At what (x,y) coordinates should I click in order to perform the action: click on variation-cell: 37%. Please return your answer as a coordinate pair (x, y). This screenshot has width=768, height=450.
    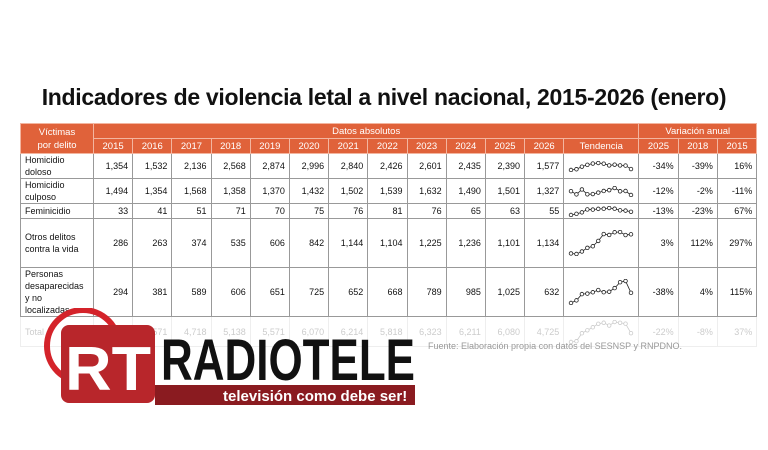
    Looking at the image, I should click on (737, 331).